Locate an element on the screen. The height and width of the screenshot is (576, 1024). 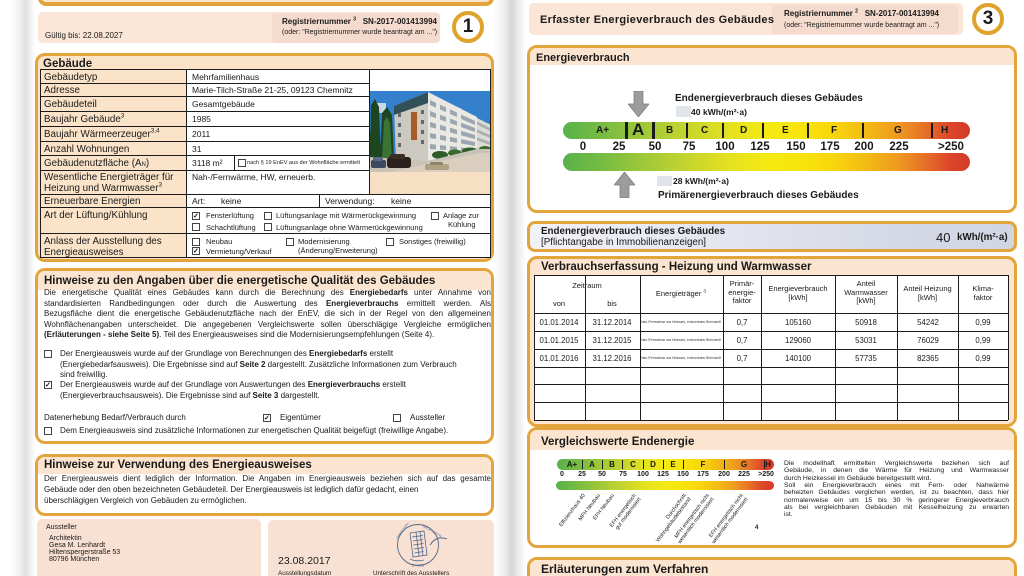
svg-text: FREISCHAFF. is located at coordinates (403, 531).